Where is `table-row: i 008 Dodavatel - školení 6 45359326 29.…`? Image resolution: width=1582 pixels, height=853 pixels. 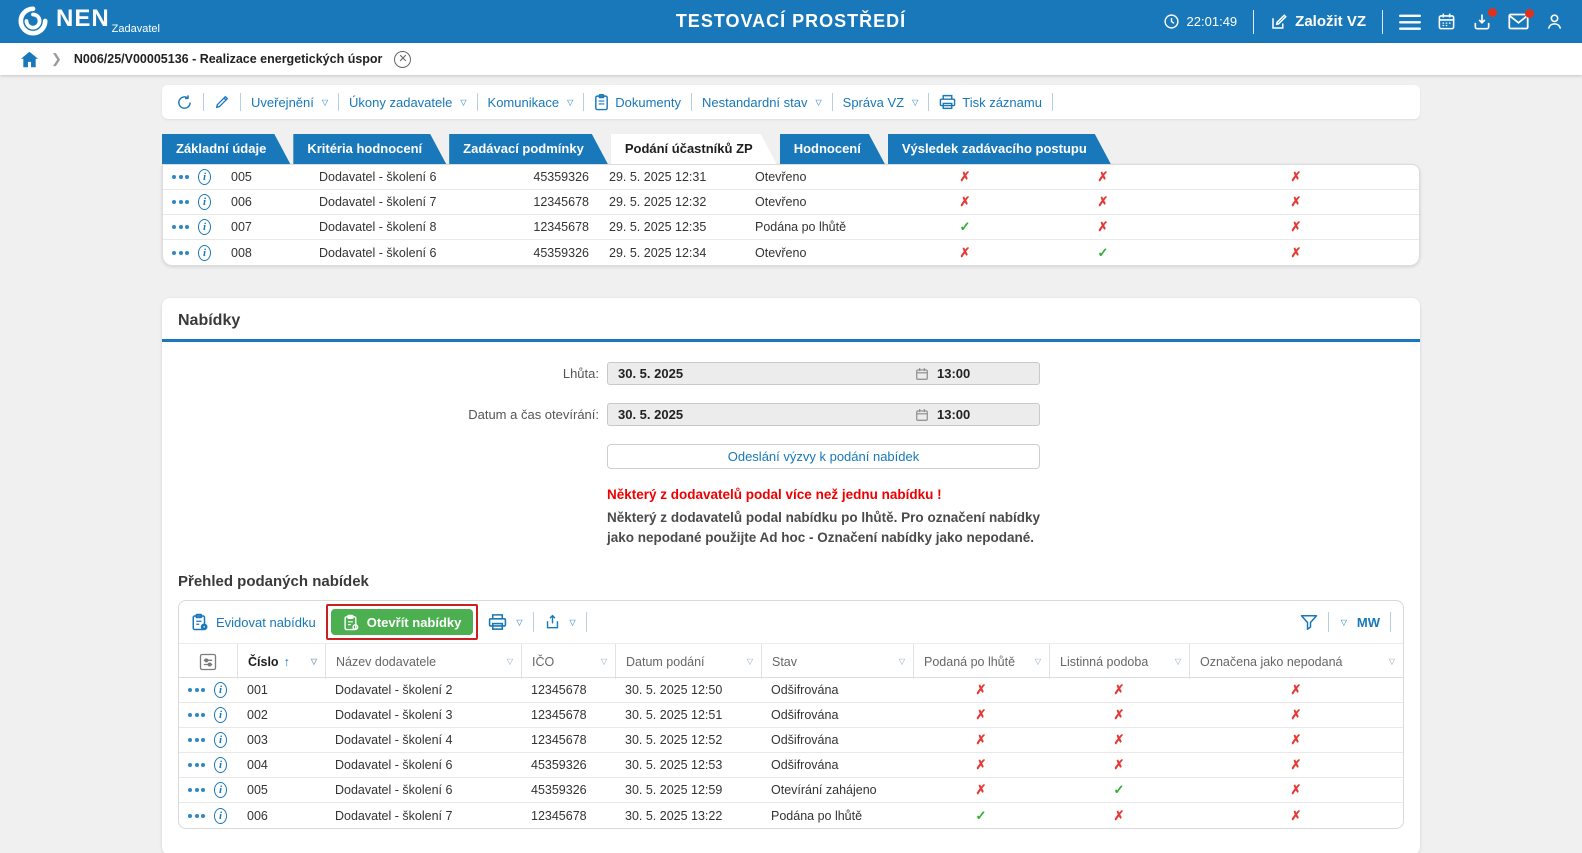
table-row: i 008 Dodavatel - školení 6 45359326 29.… is located at coordinates (791, 252).